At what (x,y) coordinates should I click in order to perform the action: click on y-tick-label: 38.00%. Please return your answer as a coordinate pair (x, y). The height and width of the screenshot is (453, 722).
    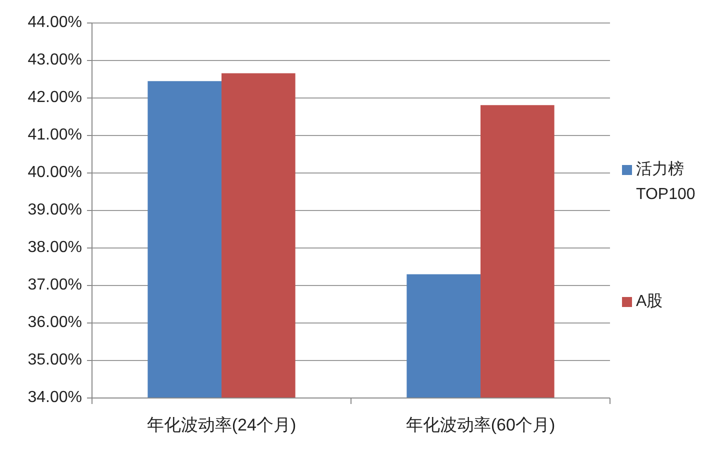
    Looking at the image, I should click on (55, 247).